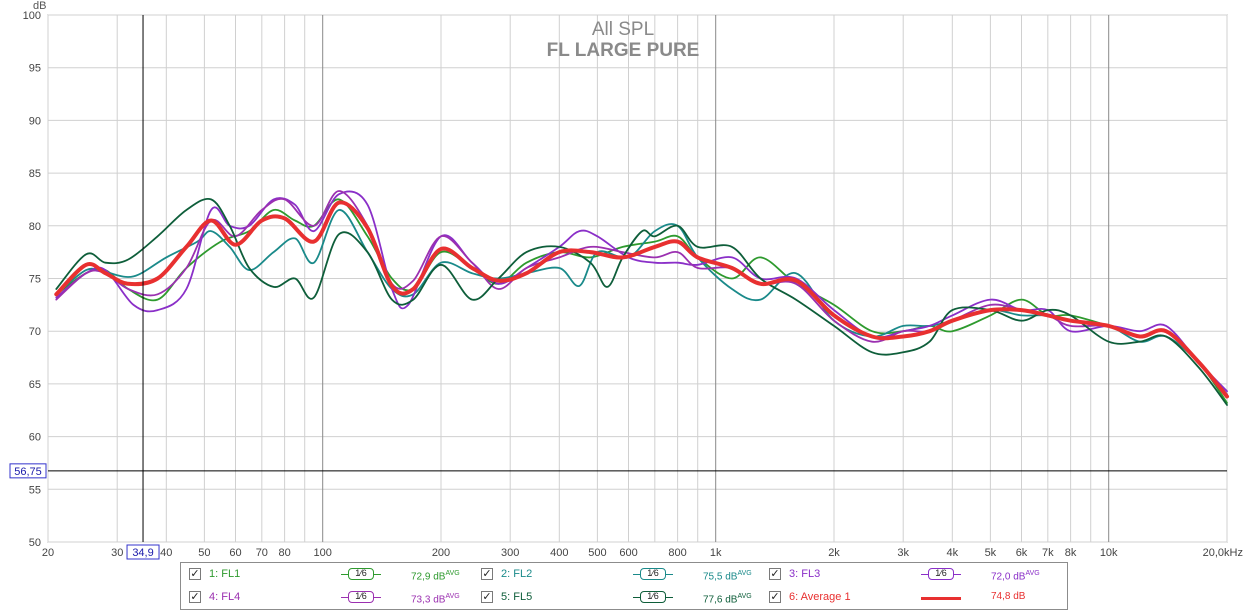  What do you see at coordinates (597, 553) in the screenshot?
I see `x-tick-label: 500` at bounding box center [597, 553].